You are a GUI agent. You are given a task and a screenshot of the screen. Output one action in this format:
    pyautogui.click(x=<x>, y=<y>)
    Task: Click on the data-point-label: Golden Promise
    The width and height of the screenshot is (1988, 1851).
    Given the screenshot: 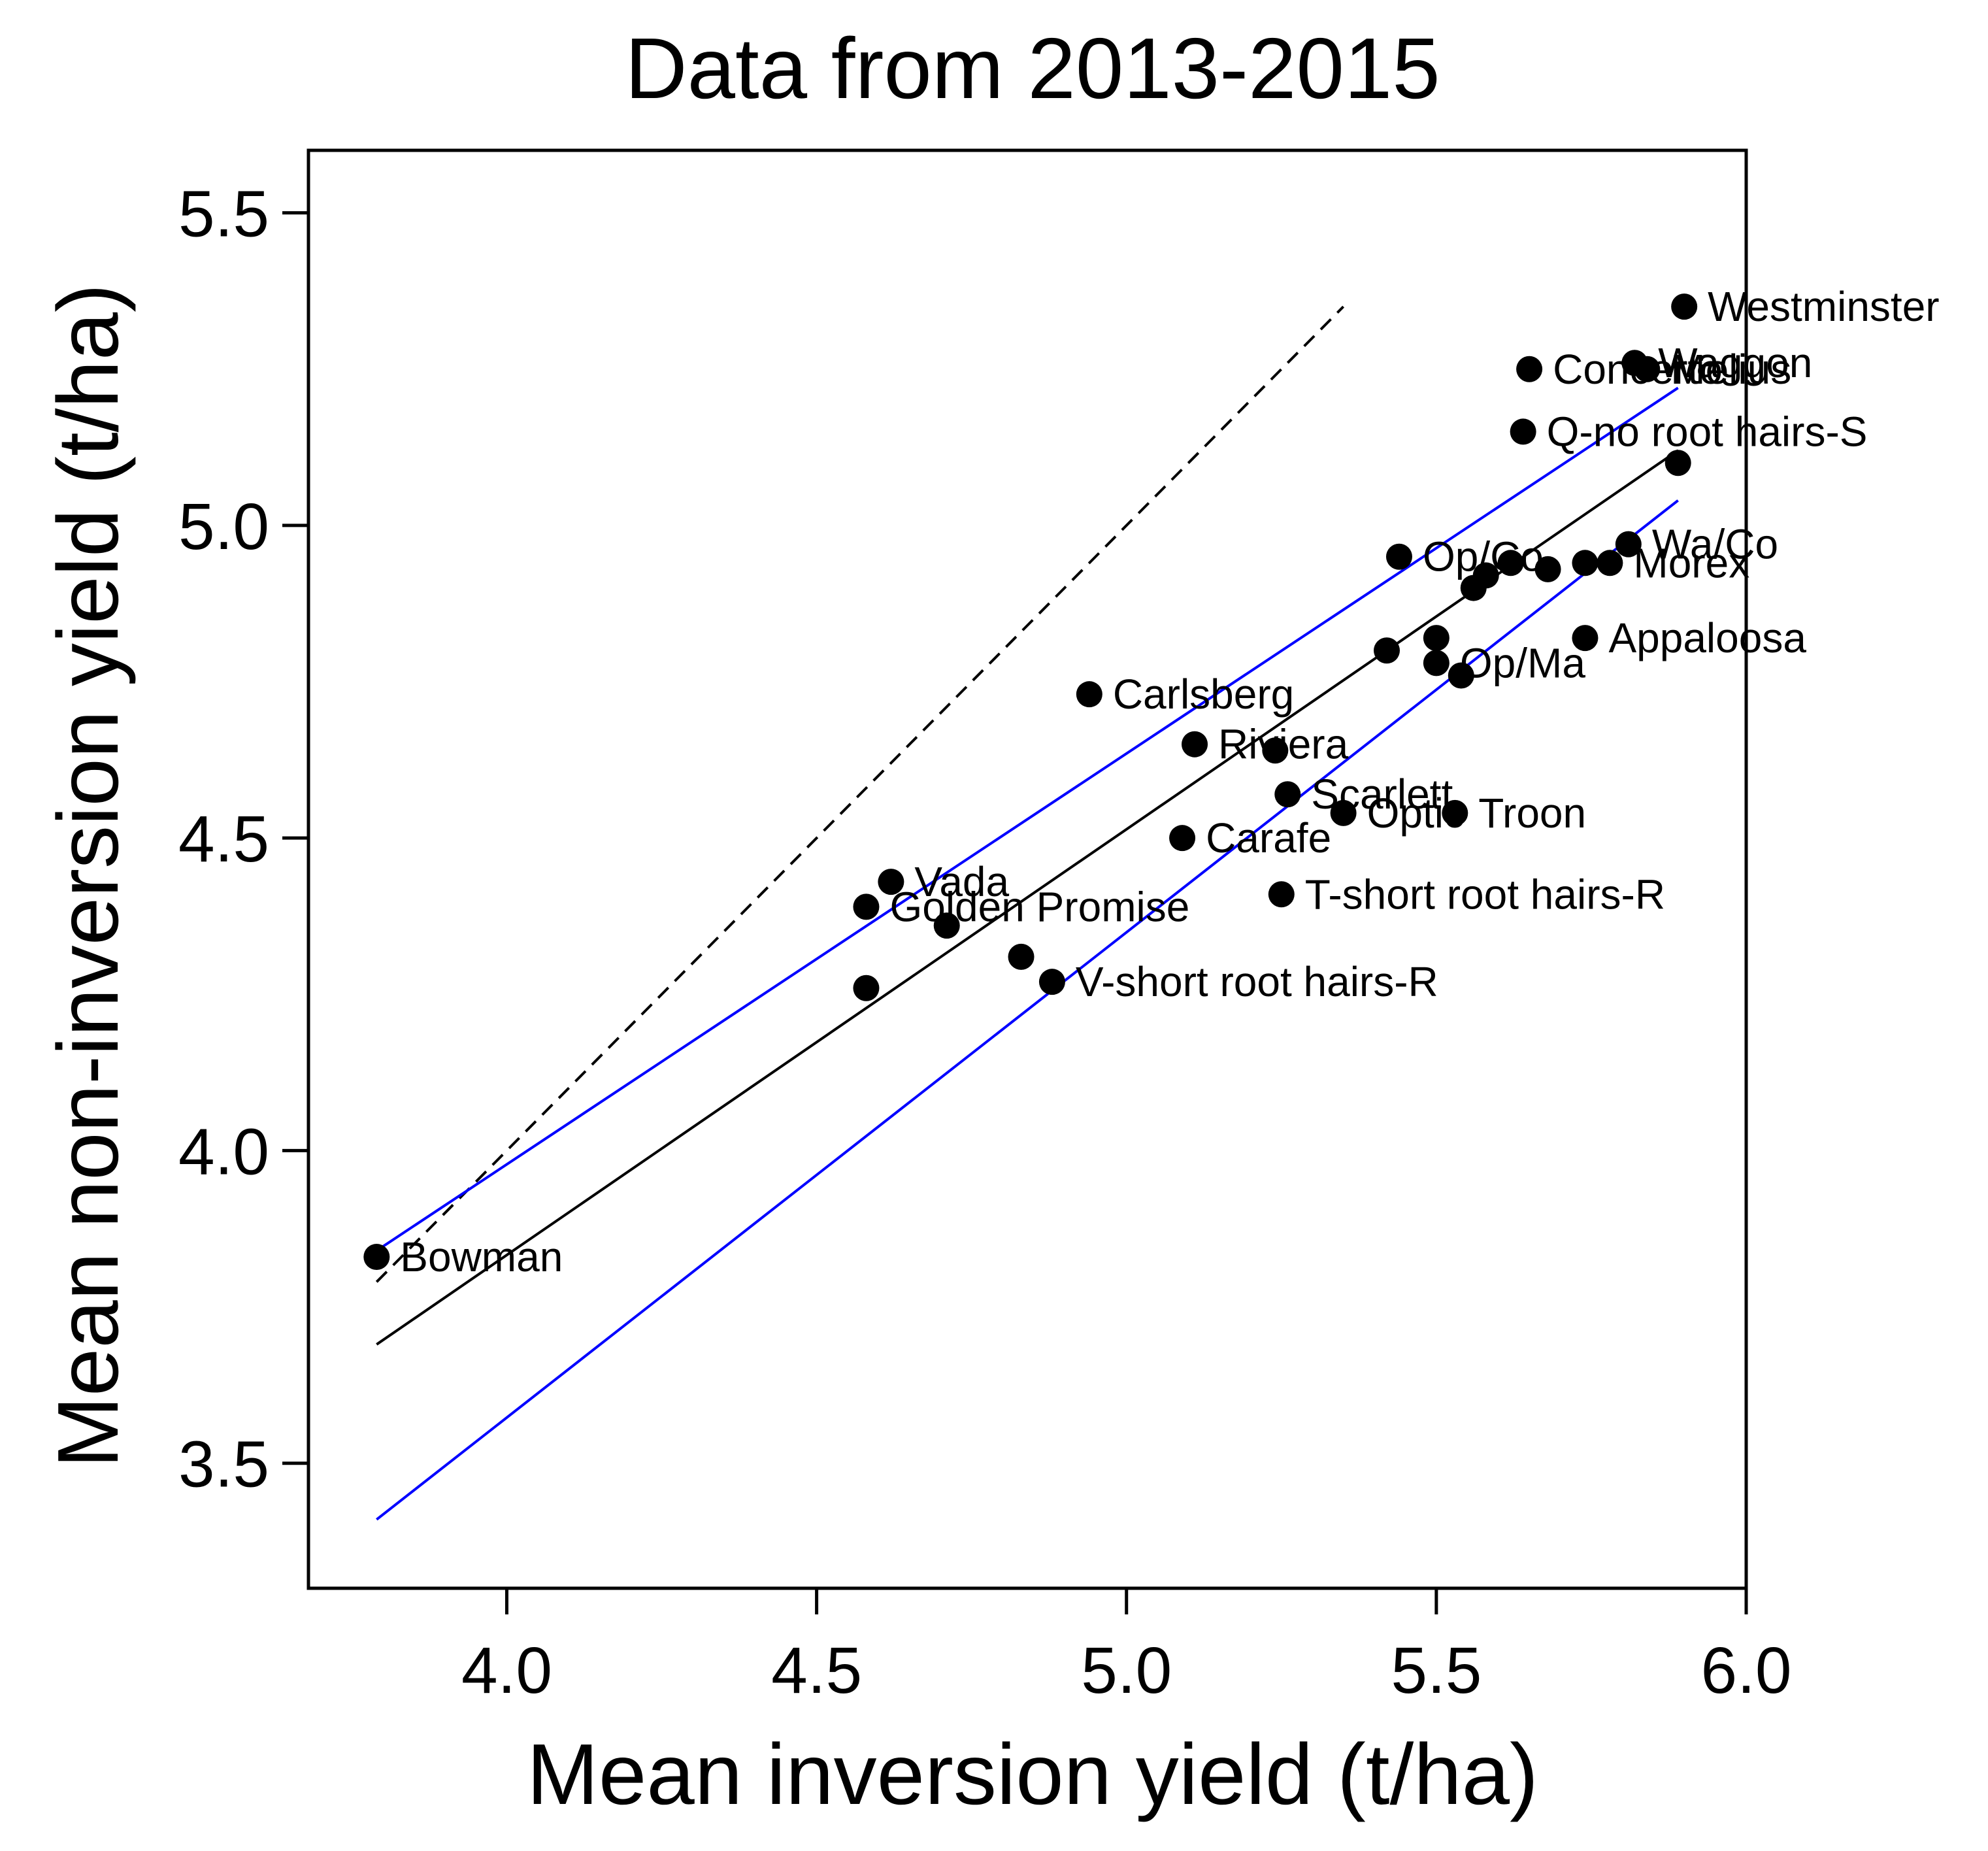 What is the action you would take?
    pyautogui.click(x=1039, y=906)
    